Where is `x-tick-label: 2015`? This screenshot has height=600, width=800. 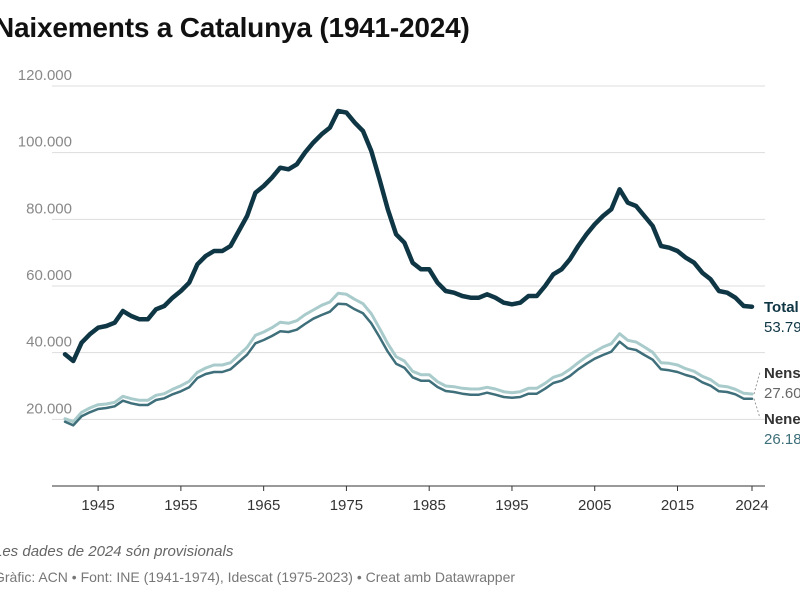 x-tick-label: 2015 is located at coordinates (677, 505).